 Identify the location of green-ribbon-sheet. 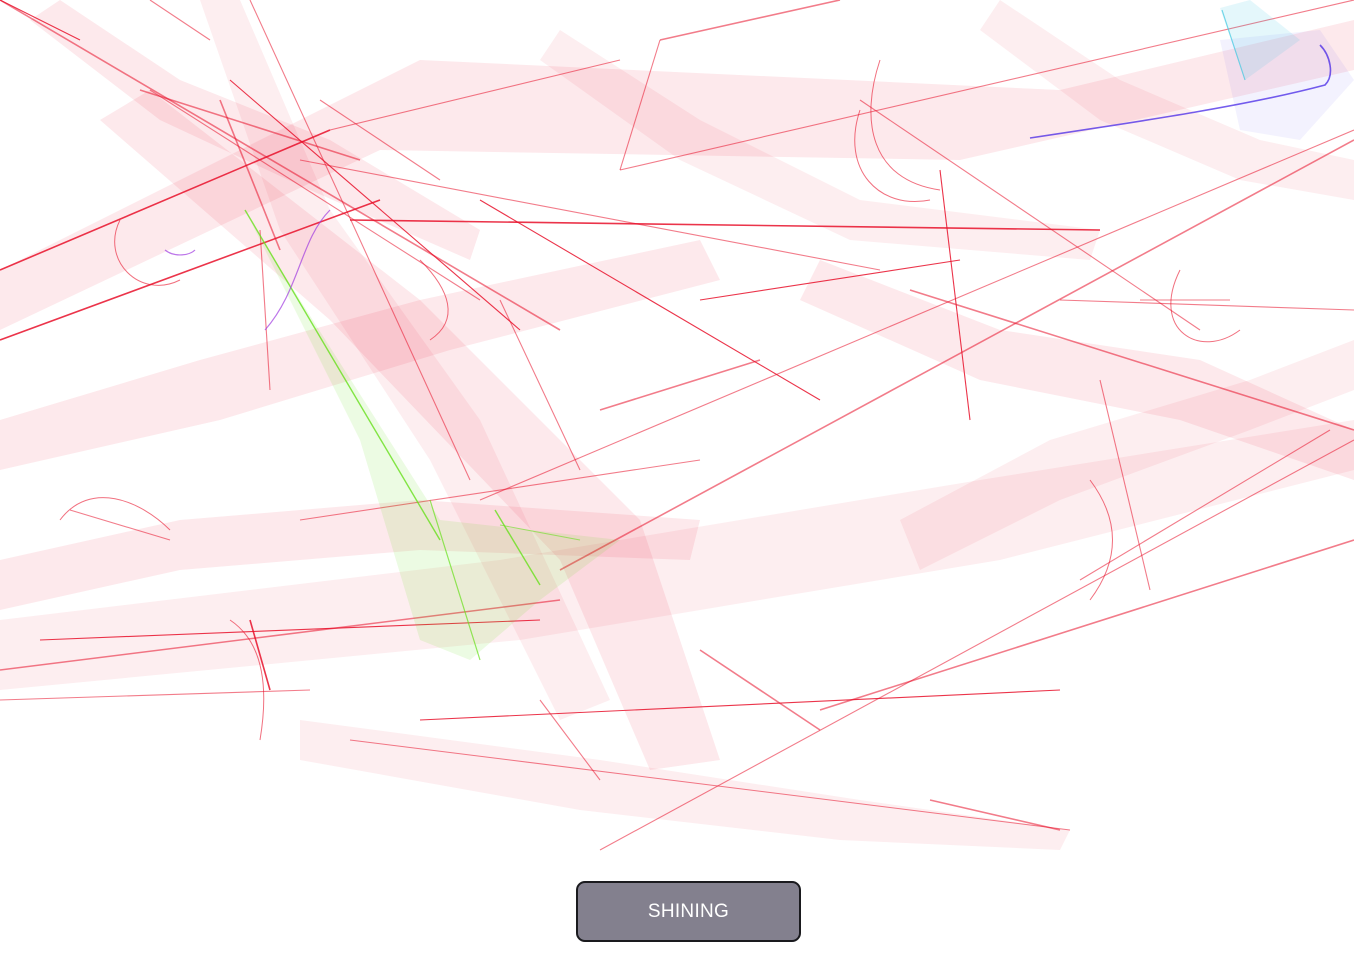
(435, 440).